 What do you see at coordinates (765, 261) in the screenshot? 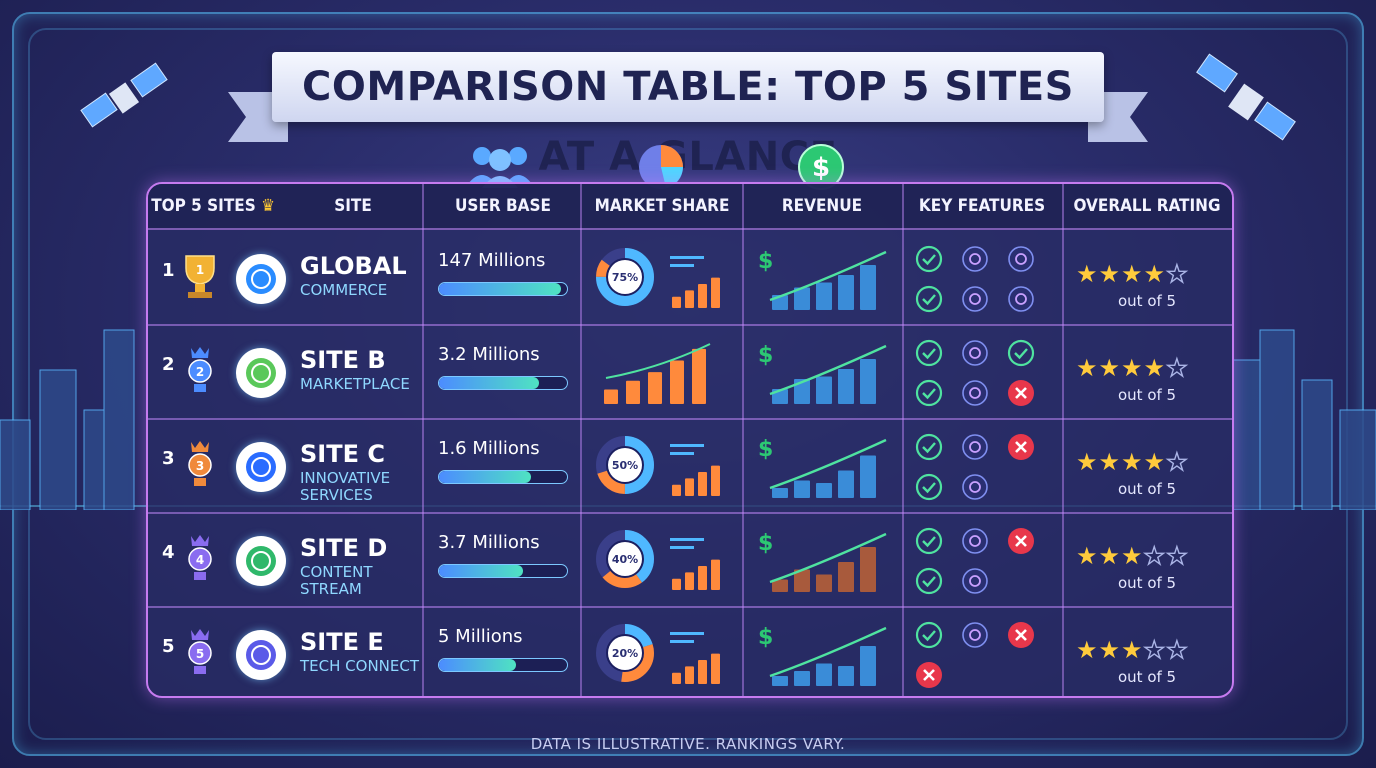
I see `dollar-icon: $` at bounding box center [765, 261].